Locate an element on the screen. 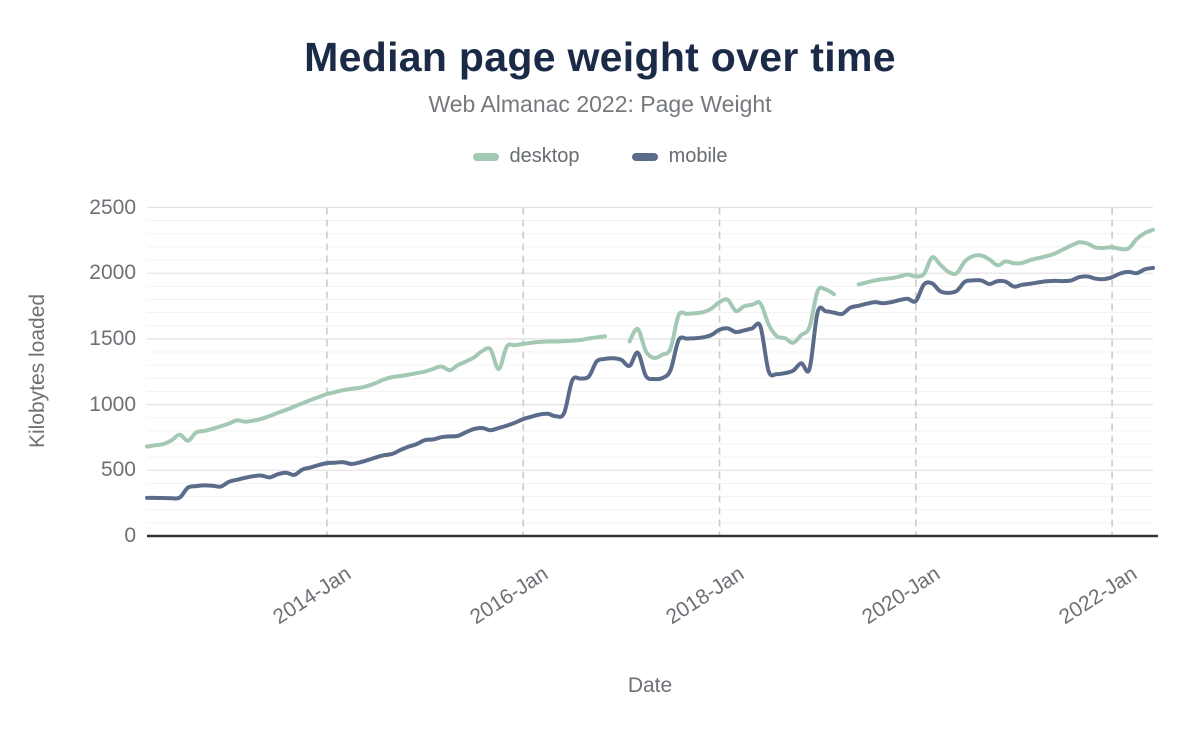 Image resolution: width=1200 pixels, height=742 pixels. legend-item-mobile: mobile is located at coordinates (679, 156).